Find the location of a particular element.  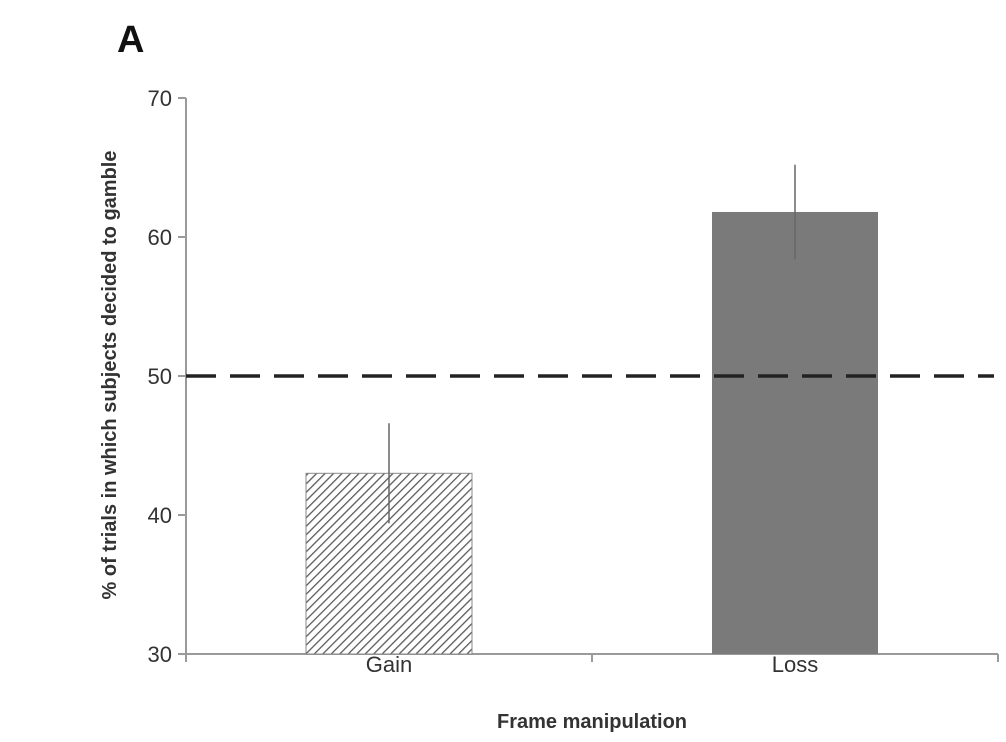

y-tick-label: 30 is located at coordinates (160, 654).